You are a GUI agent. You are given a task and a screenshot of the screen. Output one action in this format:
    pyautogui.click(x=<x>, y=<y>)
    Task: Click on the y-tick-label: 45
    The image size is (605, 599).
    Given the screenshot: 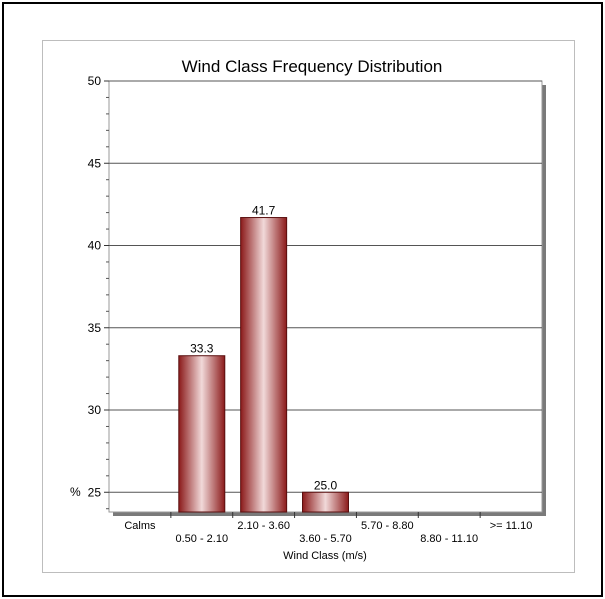 What is the action you would take?
    pyautogui.click(x=95, y=163)
    